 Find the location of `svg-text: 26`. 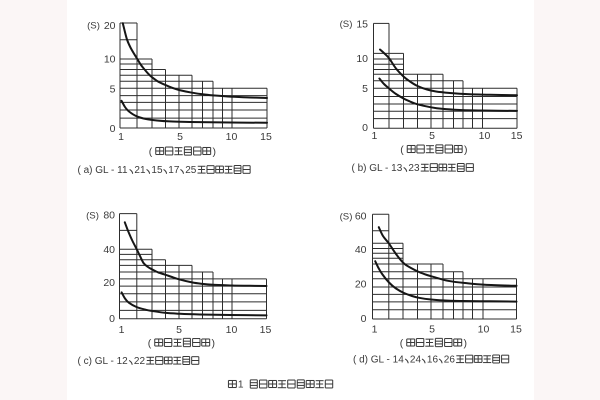

svg-text: 26 is located at coordinates (450, 360).